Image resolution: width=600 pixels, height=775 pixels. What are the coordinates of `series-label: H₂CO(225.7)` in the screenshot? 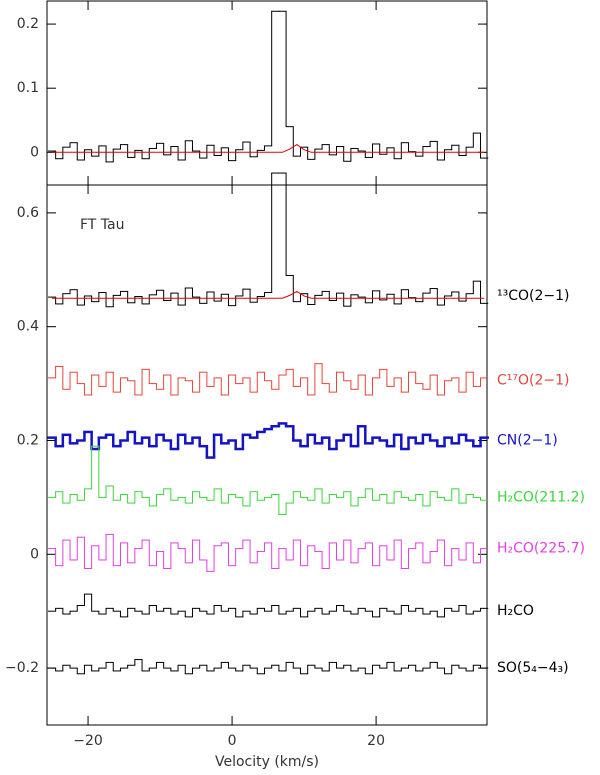 It's located at (541, 549).